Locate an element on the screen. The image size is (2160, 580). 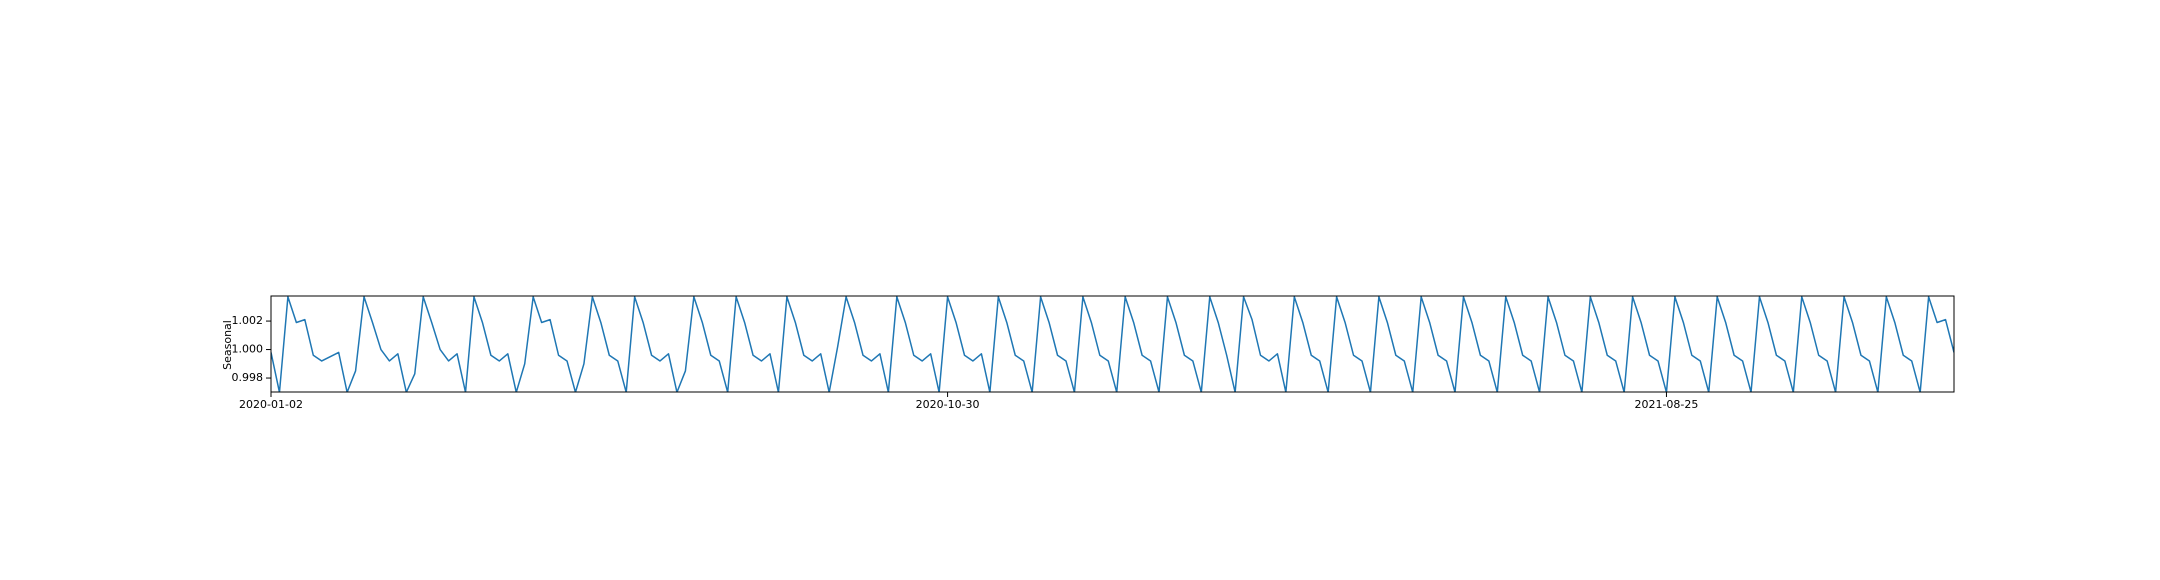
x-tick-label: 2020-10-30 is located at coordinates (948, 404).